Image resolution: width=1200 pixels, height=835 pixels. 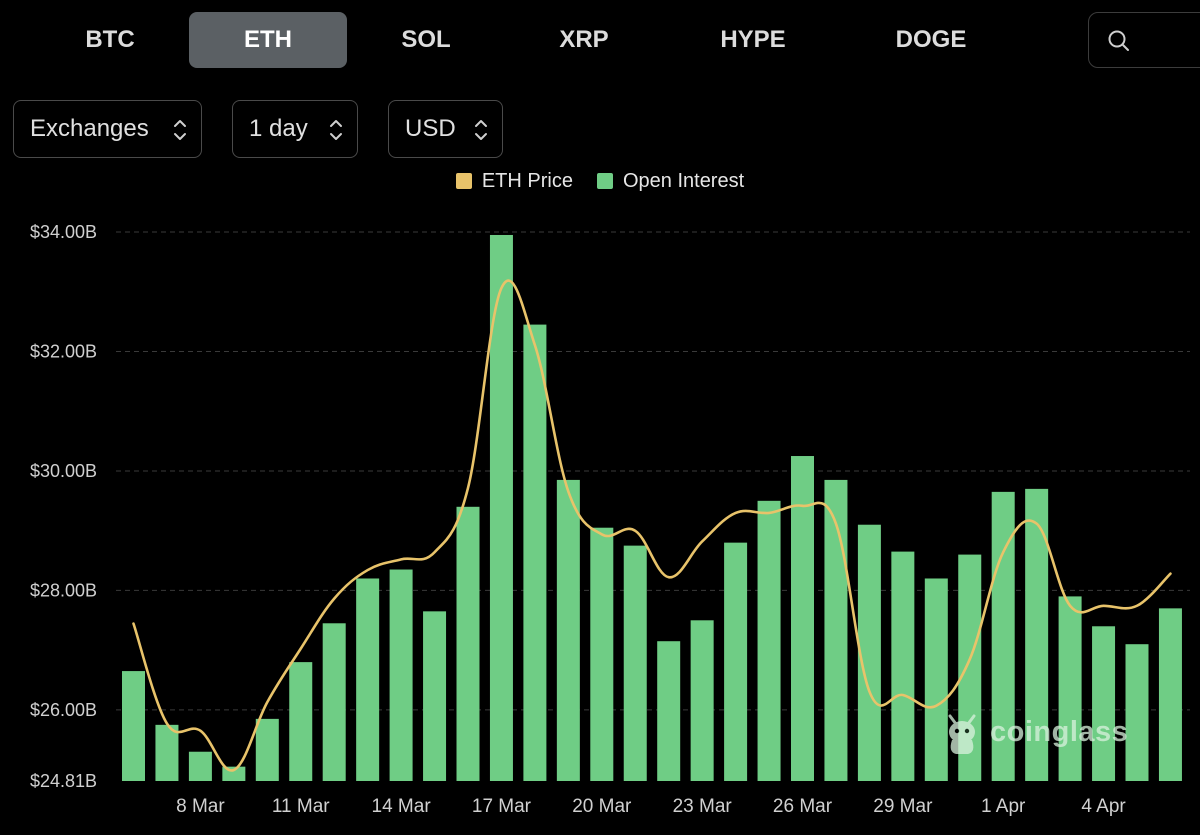 What do you see at coordinates (63, 781) in the screenshot?
I see `y-tick-label: $24.81B` at bounding box center [63, 781].